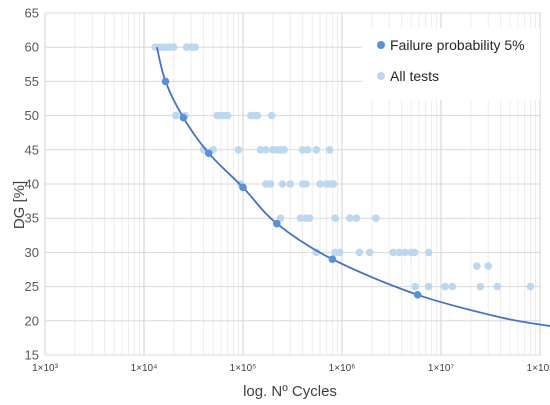 Image resolution: width=550 pixels, height=405 pixels. Describe the element at coordinates (32, 149) in the screenshot. I see `y-tick-label: 45` at that location.